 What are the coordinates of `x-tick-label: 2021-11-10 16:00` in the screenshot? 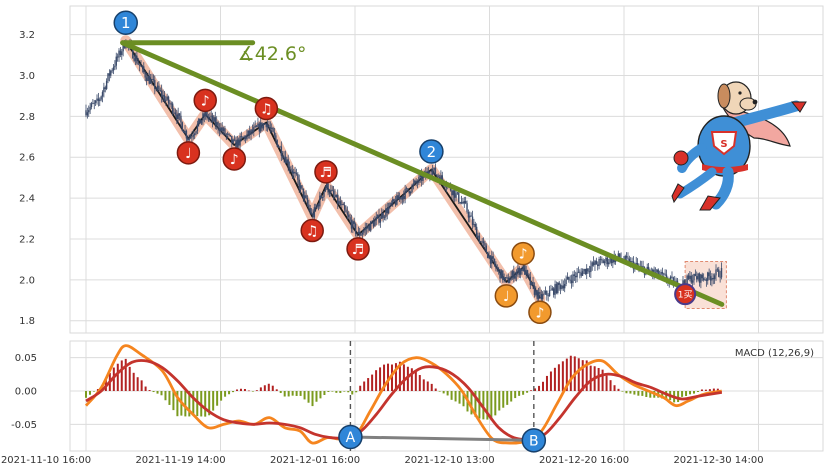 It's located at (46, 460).